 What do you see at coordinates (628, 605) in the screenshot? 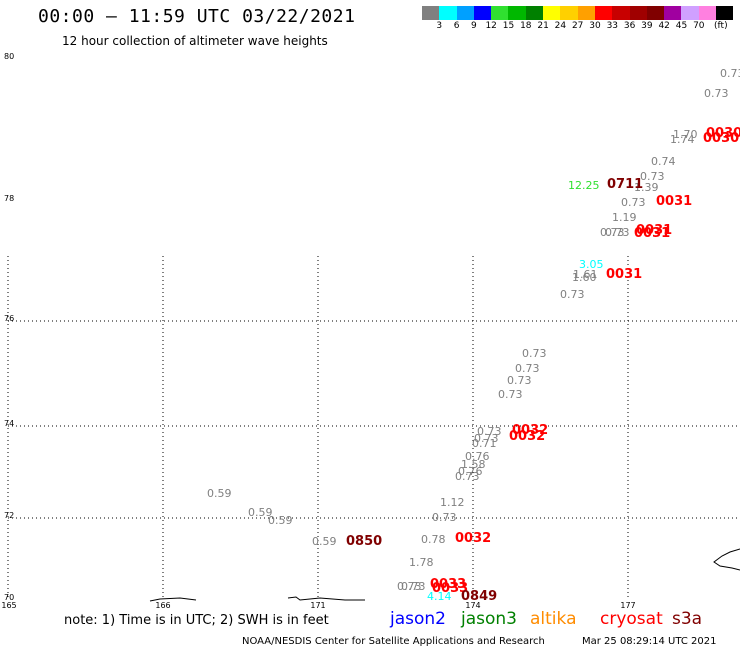
I see `lon-label-177: 177` at bounding box center [628, 605].